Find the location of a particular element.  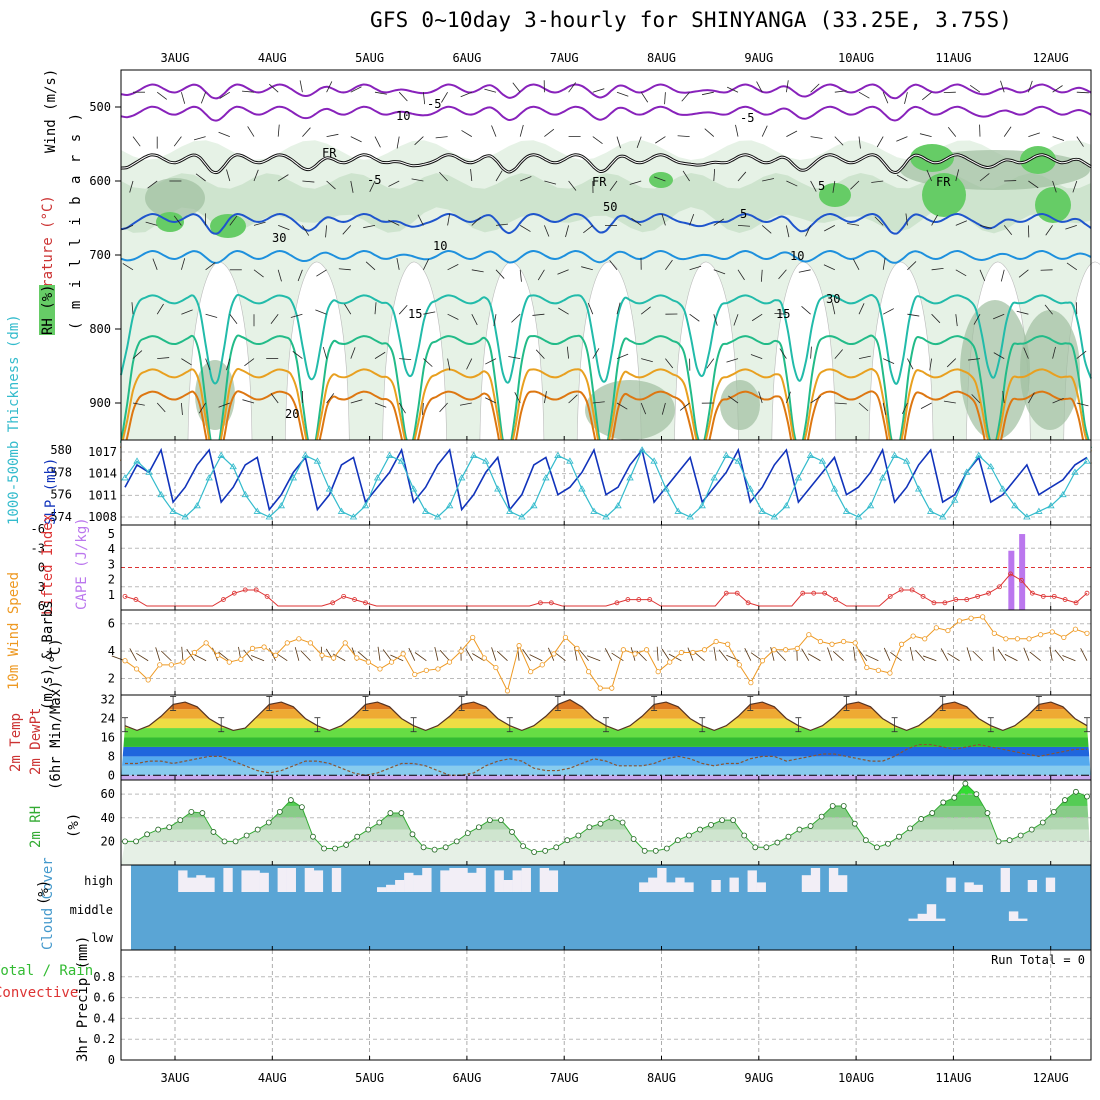

contour-label: 30 is located at coordinates (833, 299).